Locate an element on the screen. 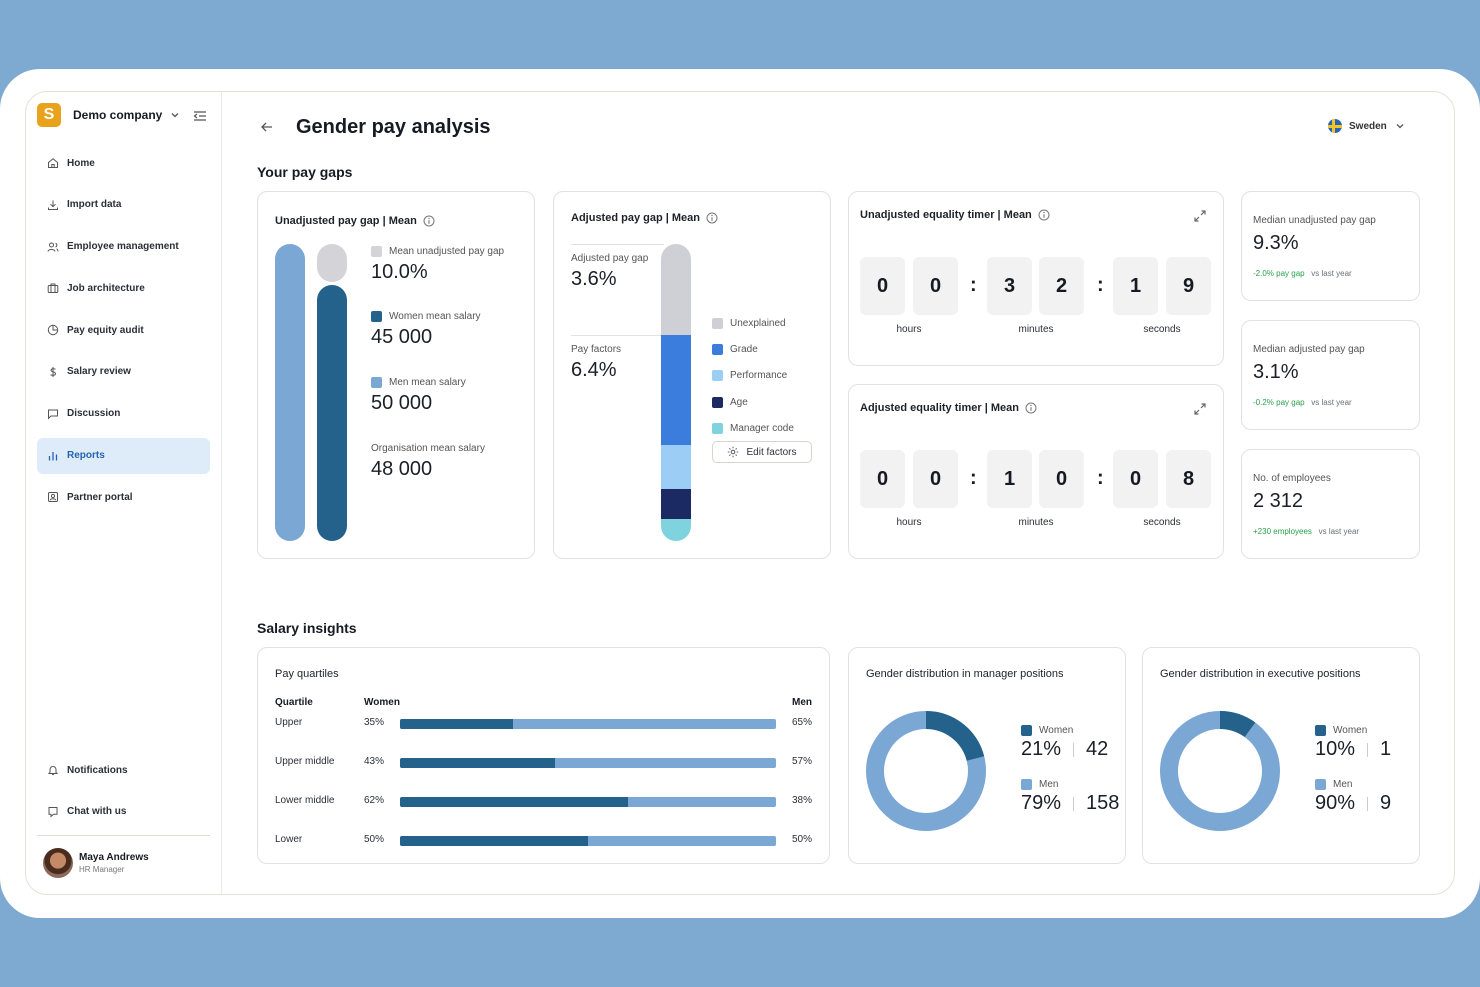  legend-label: Women is located at coordinates (1056, 730).